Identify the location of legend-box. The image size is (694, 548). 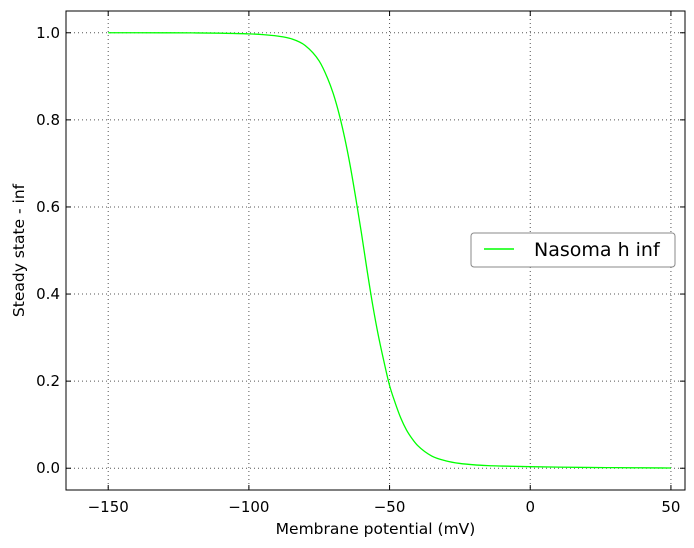
(573, 250).